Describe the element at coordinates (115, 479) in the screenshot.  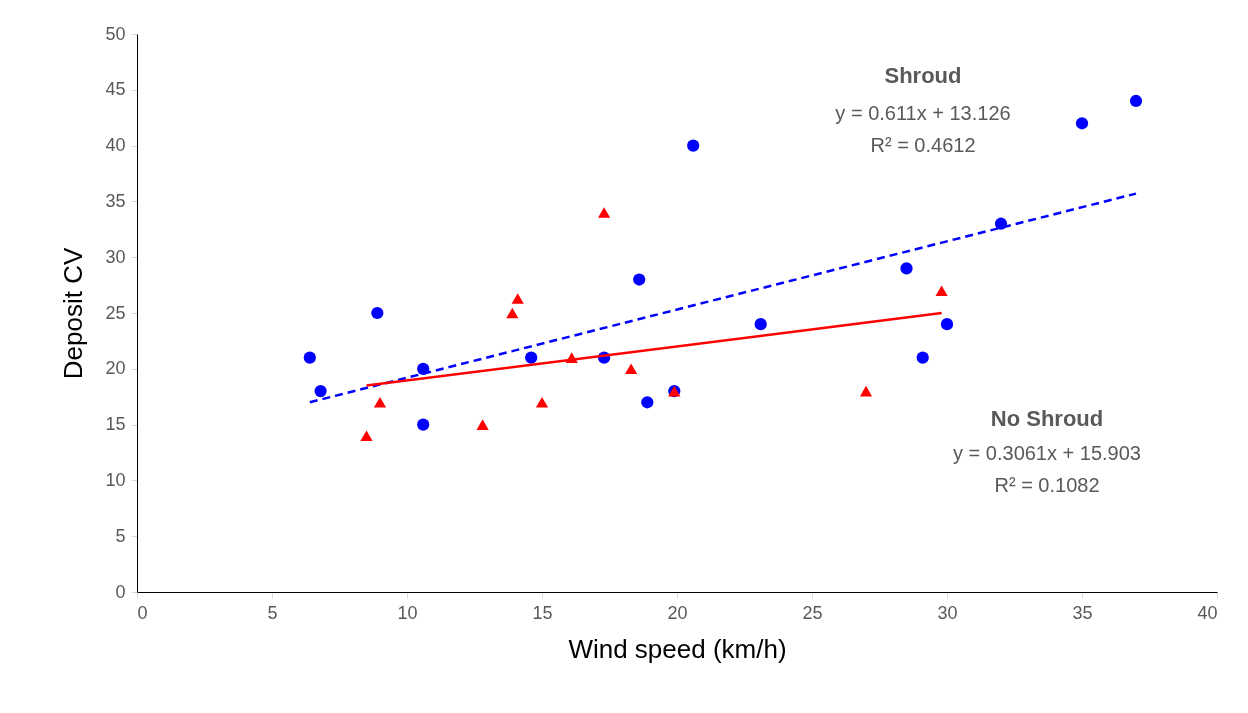
I see `y-tick-label: 10` at that location.